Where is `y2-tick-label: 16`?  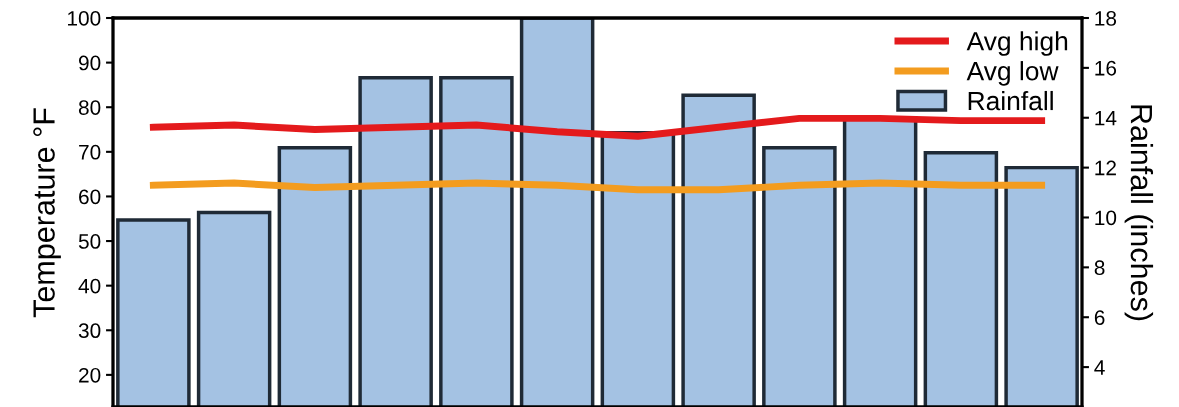
y2-tick-label: 16 is located at coordinates (1106, 68).